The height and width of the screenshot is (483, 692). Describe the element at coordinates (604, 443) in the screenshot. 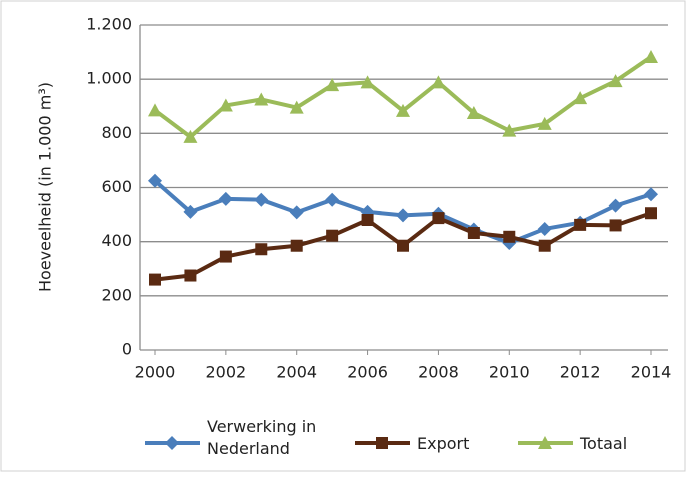

I see `legend-label: Totaal` at that location.